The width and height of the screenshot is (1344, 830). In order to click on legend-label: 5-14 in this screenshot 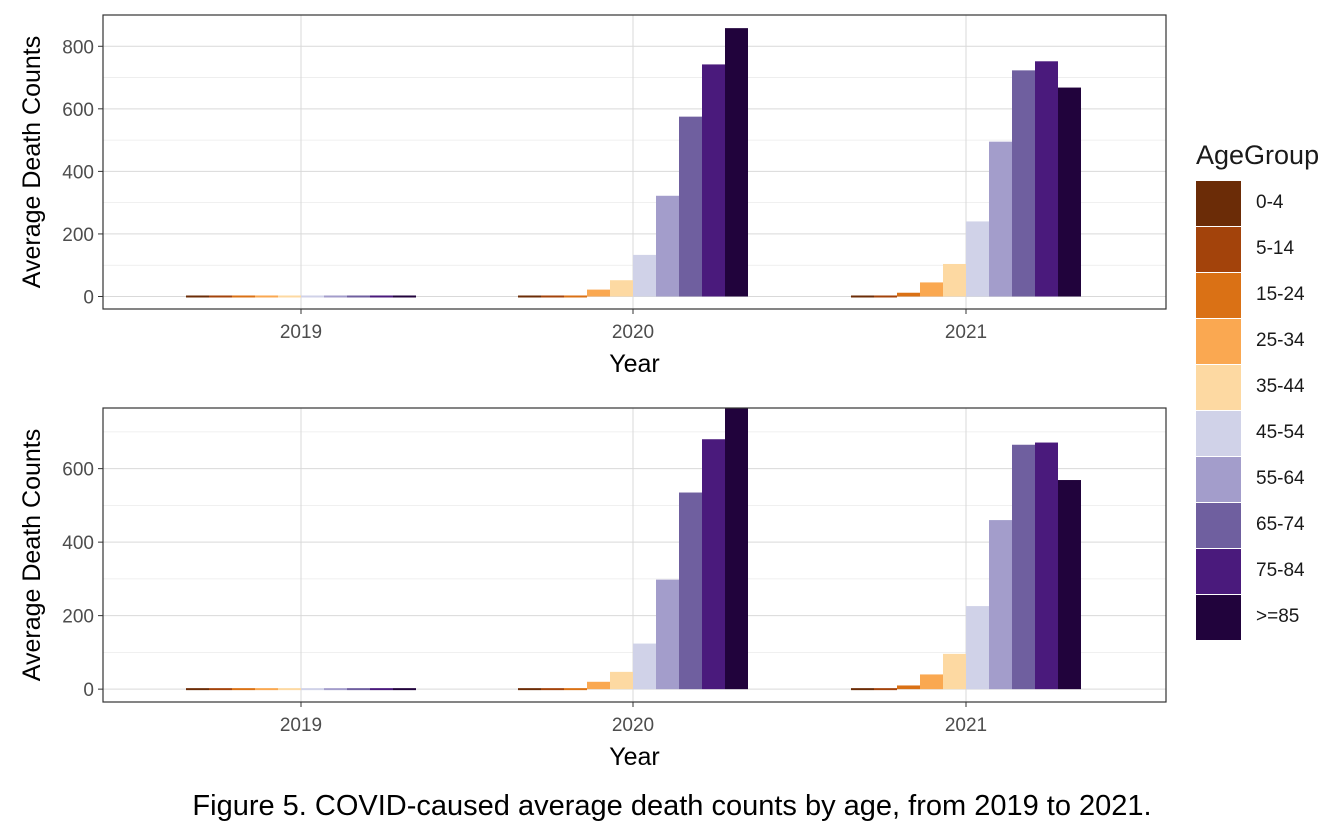, I will do `click(1275, 248)`.